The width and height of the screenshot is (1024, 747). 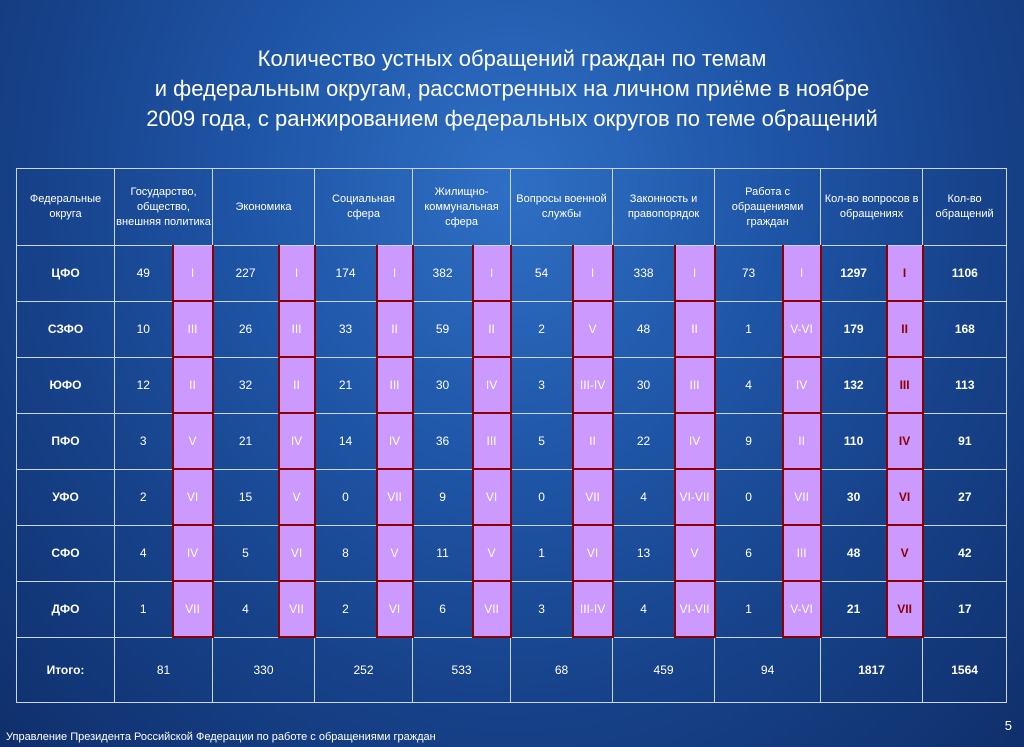 What do you see at coordinates (346, 329) in the screenshot?
I see `value-cell: 33` at bounding box center [346, 329].